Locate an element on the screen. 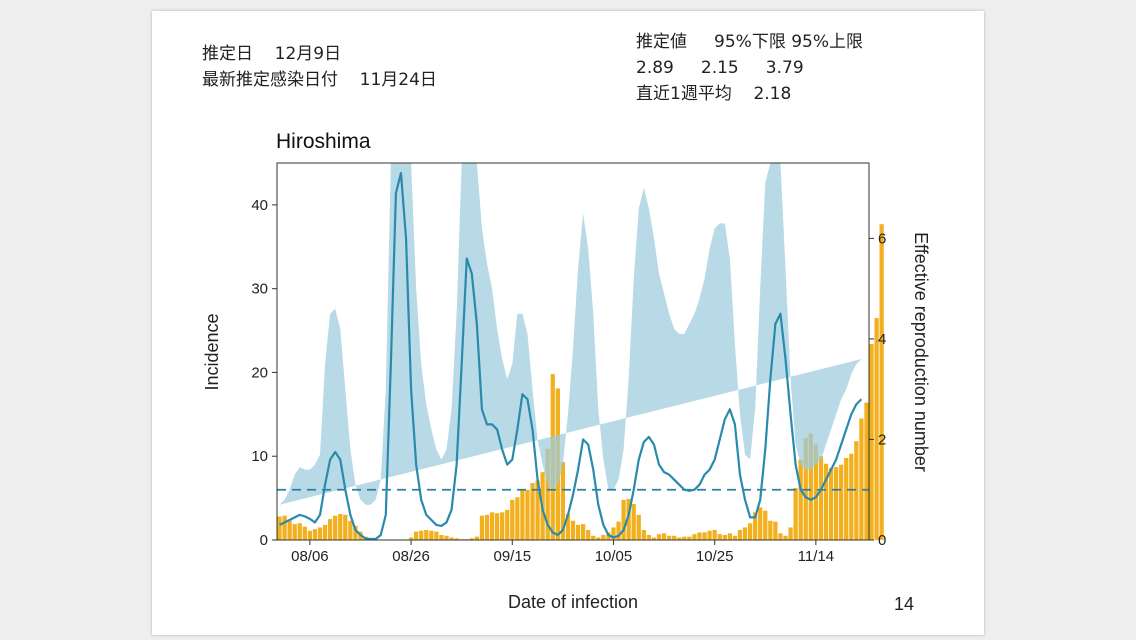 Image resolution: width=1136 pixels, height=640 pixels. y-left-tick-label: 40 is located at coordinates (259, 205).